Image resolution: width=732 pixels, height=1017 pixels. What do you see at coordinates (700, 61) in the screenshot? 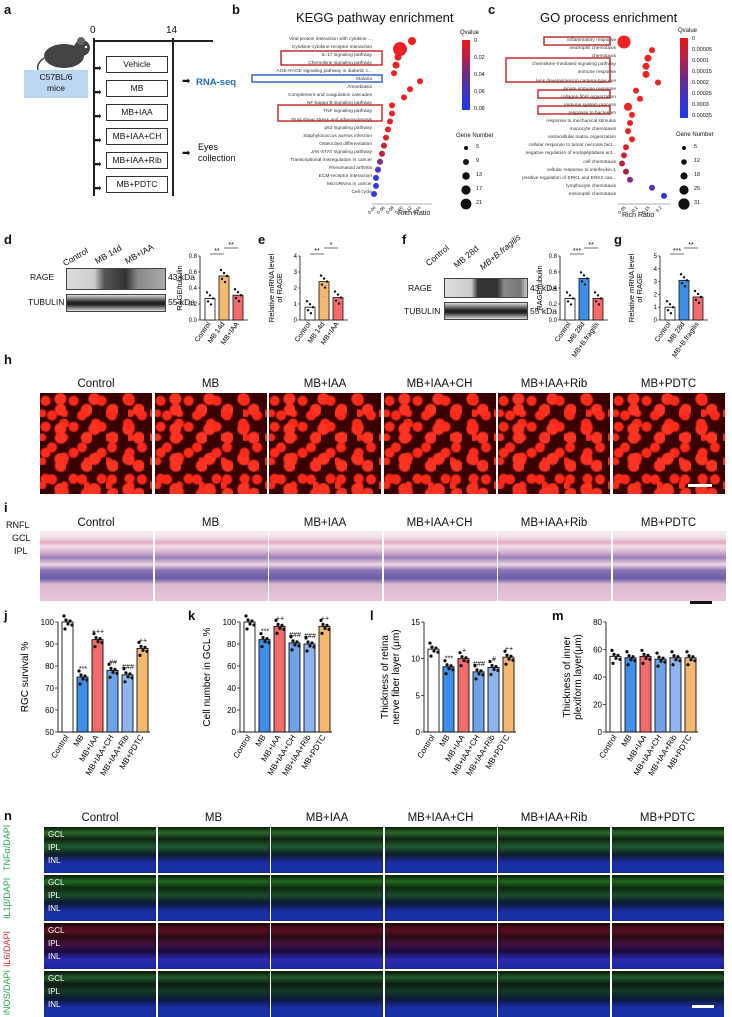
I see `go-q-tick: 0.0001` at bounding box center [700, 61].